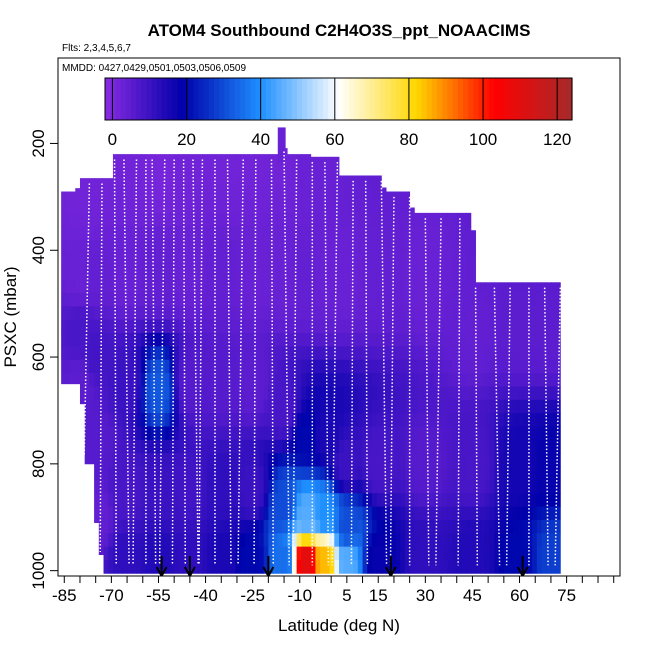 The width and height of the screenshot is (650, 650). What do you see at coordinates (476, 426) in the screenshot?
I see `flight-profile-trace` at bounding box center [476, 426].